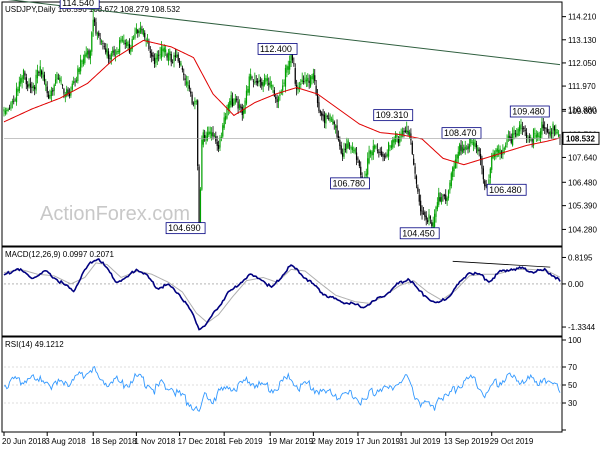  I want to click on rsi-line, so click(282, 389).